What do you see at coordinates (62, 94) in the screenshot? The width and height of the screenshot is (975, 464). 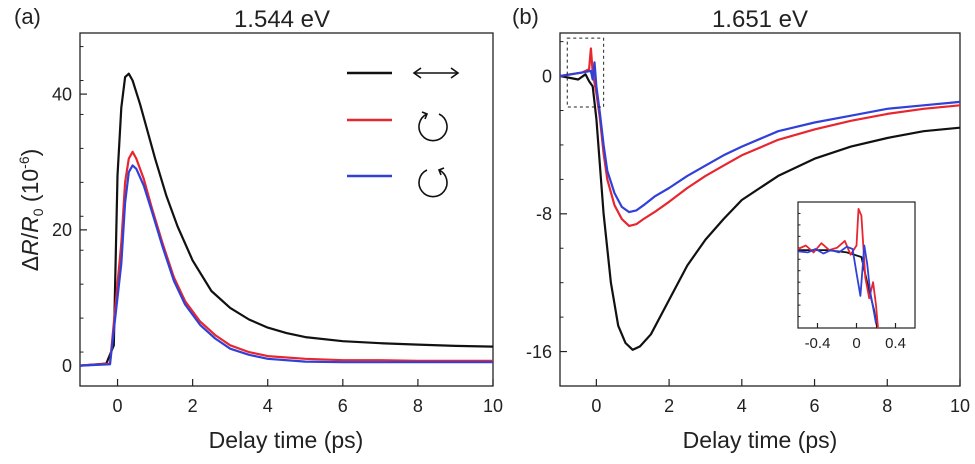 I see `y-tick-label: 40` at bounding box center [62, 94].